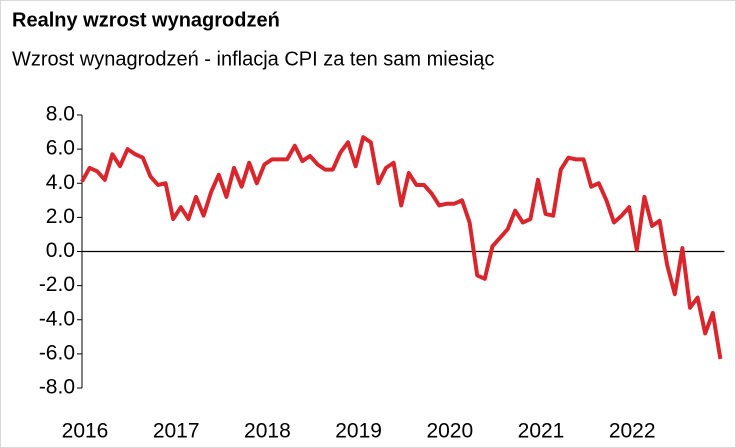 Image resolution: width=736 pixels, height=448 pixels. I want to click on y-tick-label: -2.0, so click(57, 284).